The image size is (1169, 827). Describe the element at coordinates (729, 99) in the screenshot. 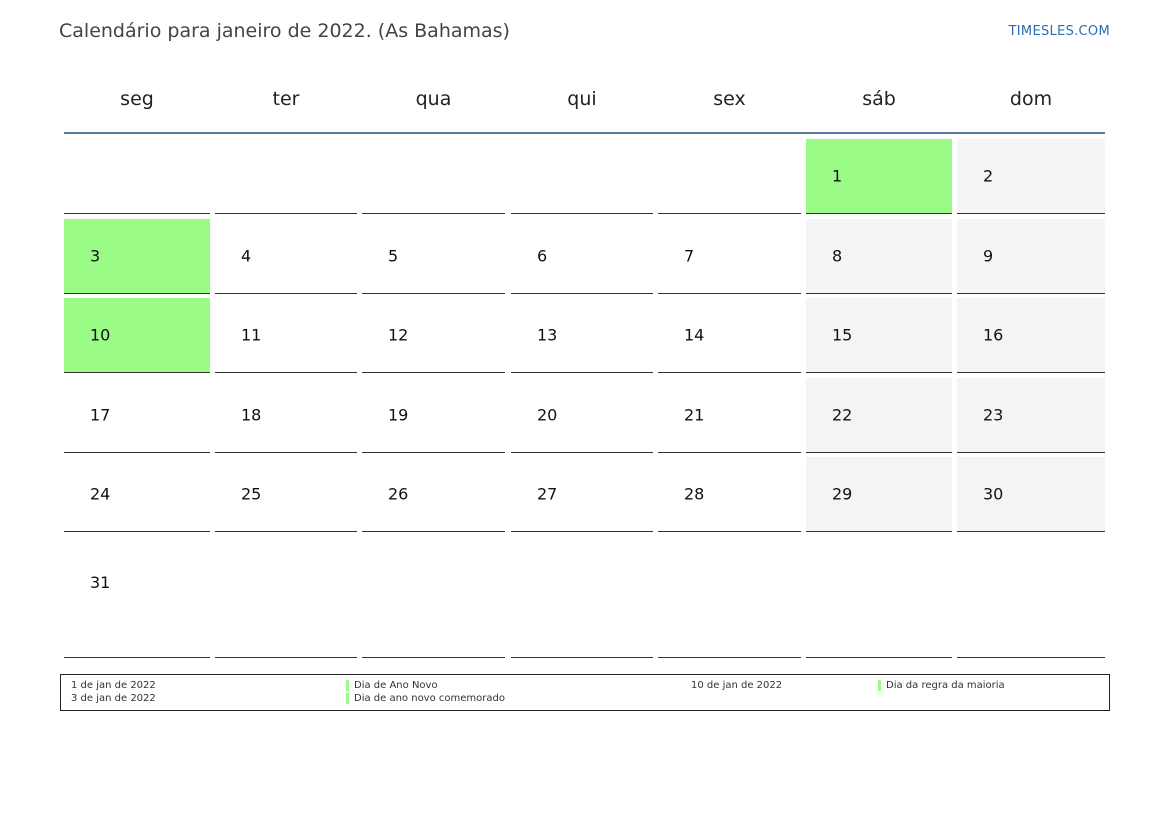

I see `weekday-fri: sex` at that location.